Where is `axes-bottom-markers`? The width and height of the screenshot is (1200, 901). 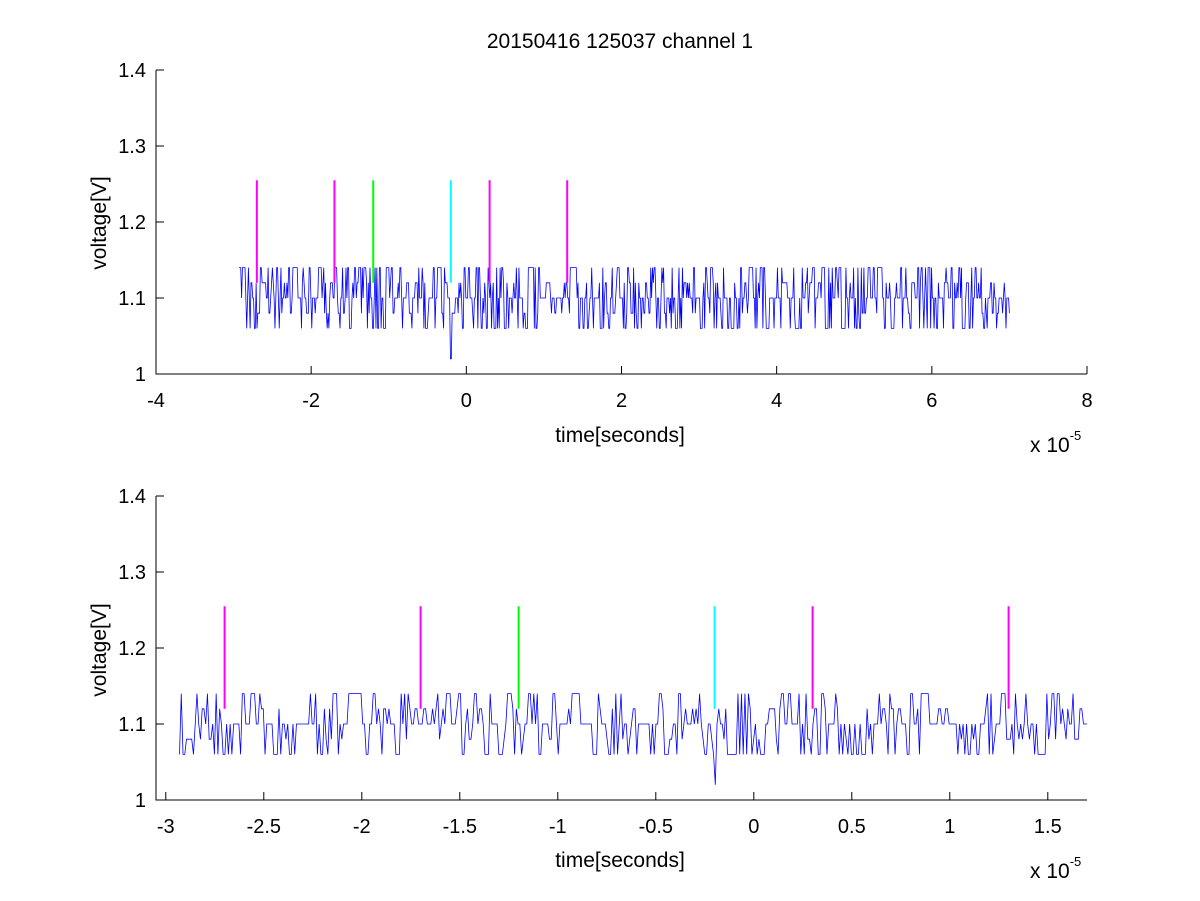
axes-bottom-markers is located at coordinates (616, 657).